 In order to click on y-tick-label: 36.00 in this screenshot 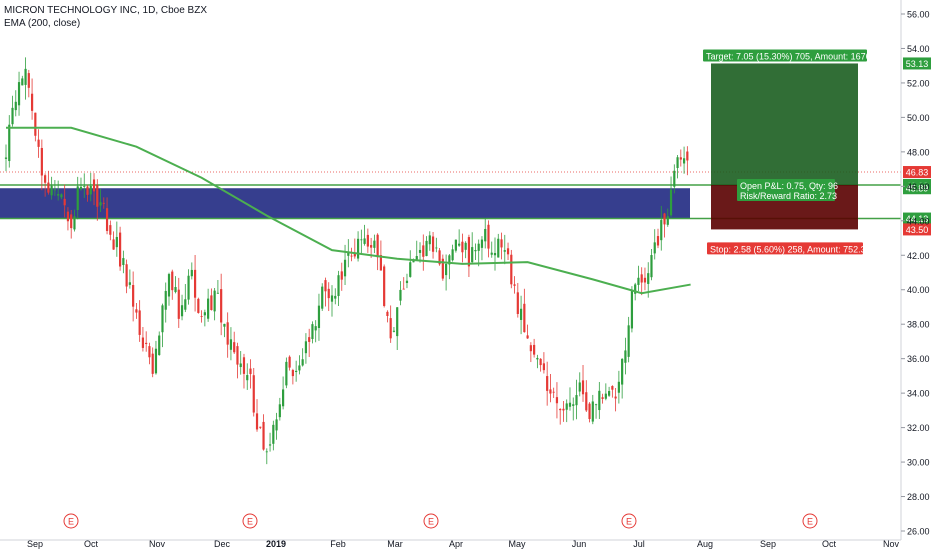, I will do `click(918, 359)`.